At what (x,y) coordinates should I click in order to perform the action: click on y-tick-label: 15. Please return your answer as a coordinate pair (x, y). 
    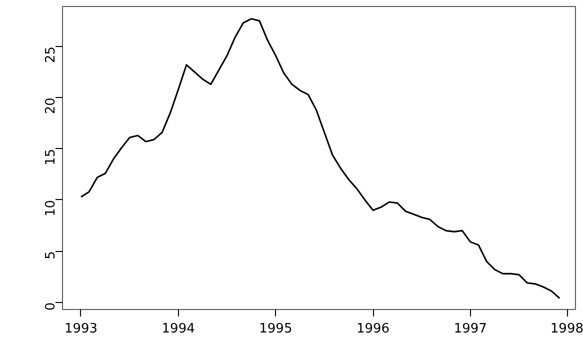
    Looking at the image, I should click on (51, 157).